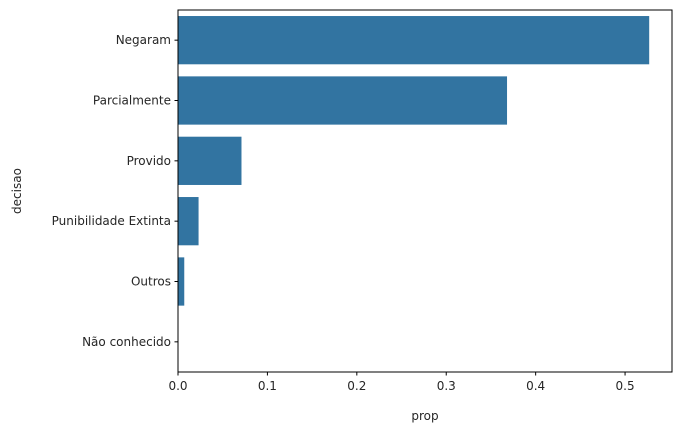  Describe the element at coordinates (149, 161) in the screenshot. I see `y-tick-label: Provido` at that location.